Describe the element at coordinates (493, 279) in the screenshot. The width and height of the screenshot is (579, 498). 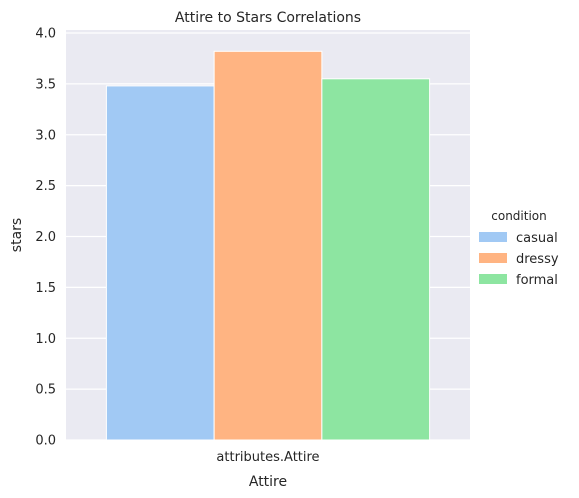
I see `legend-swatch-formal` at that location.